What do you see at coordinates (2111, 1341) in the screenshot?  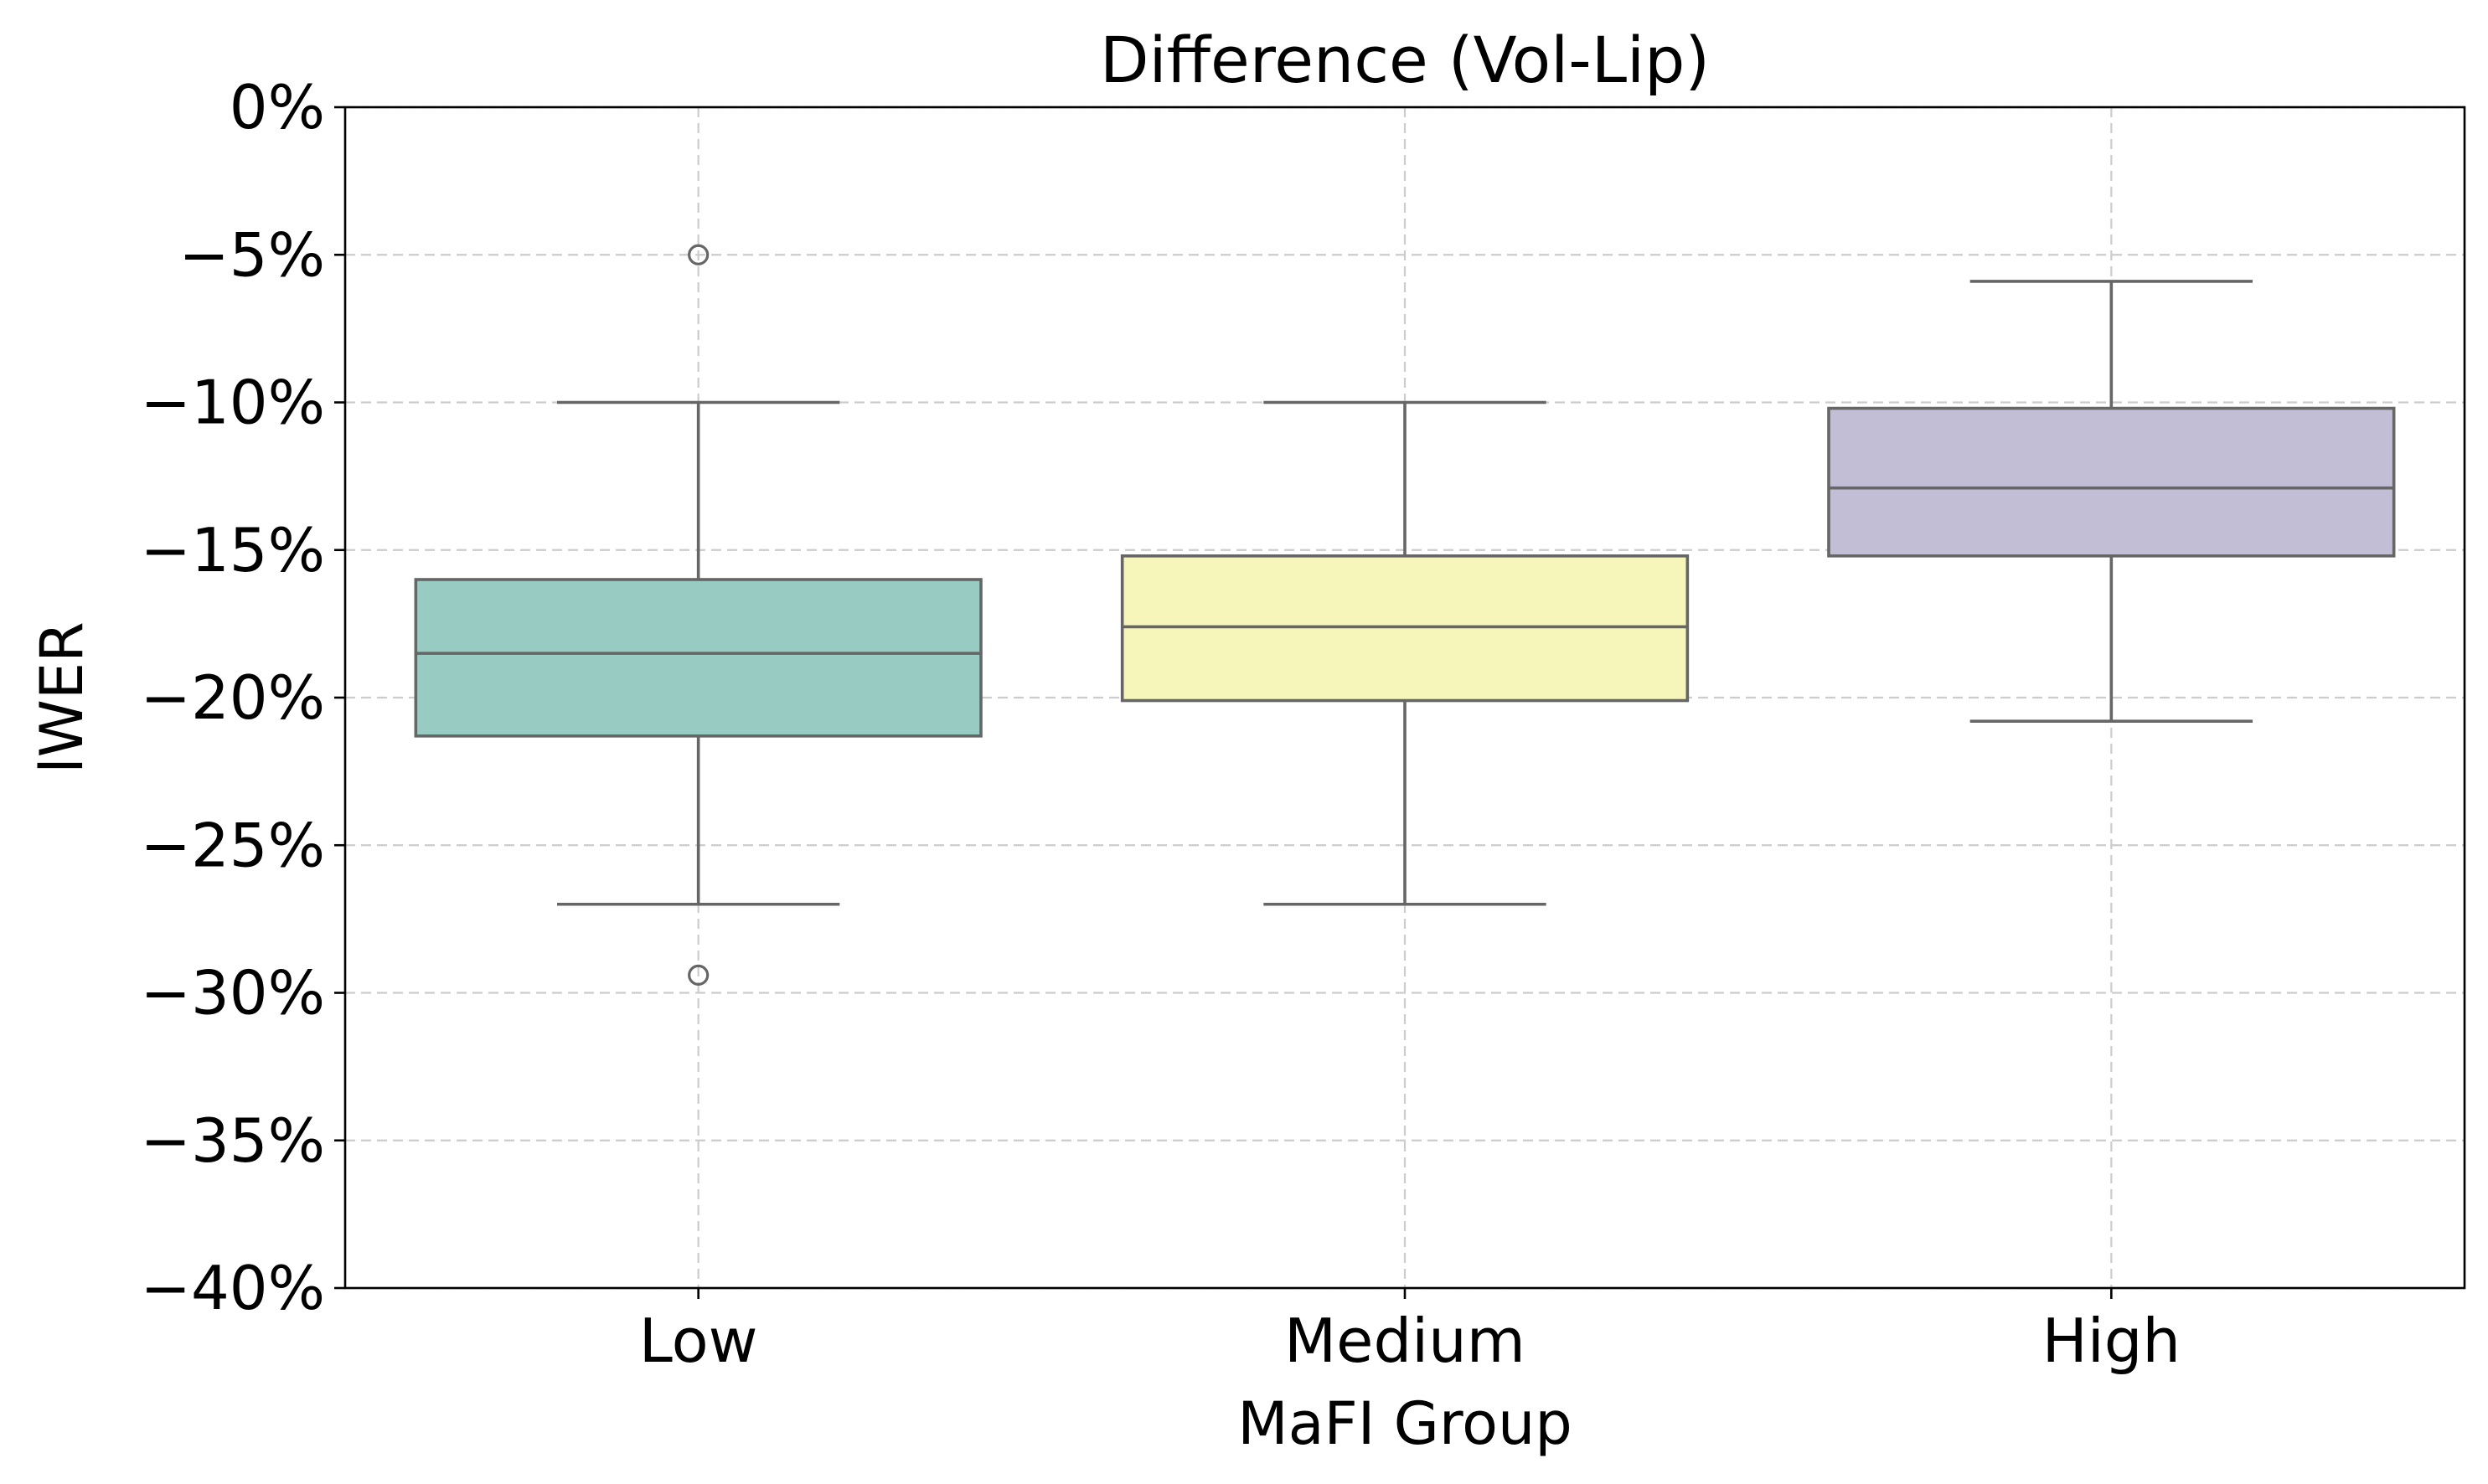 I see `x-tick-label: High` at bounding box center [2111, 1341].